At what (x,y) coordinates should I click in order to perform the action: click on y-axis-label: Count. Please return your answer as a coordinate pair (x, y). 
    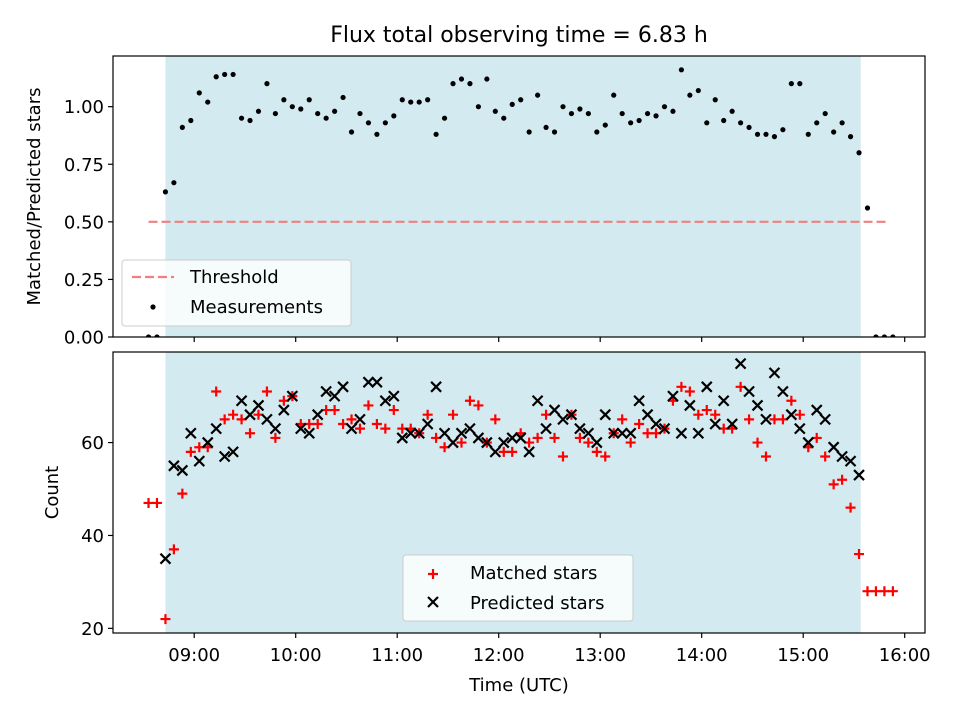
    Looking at the image, I should click on (52, 492).